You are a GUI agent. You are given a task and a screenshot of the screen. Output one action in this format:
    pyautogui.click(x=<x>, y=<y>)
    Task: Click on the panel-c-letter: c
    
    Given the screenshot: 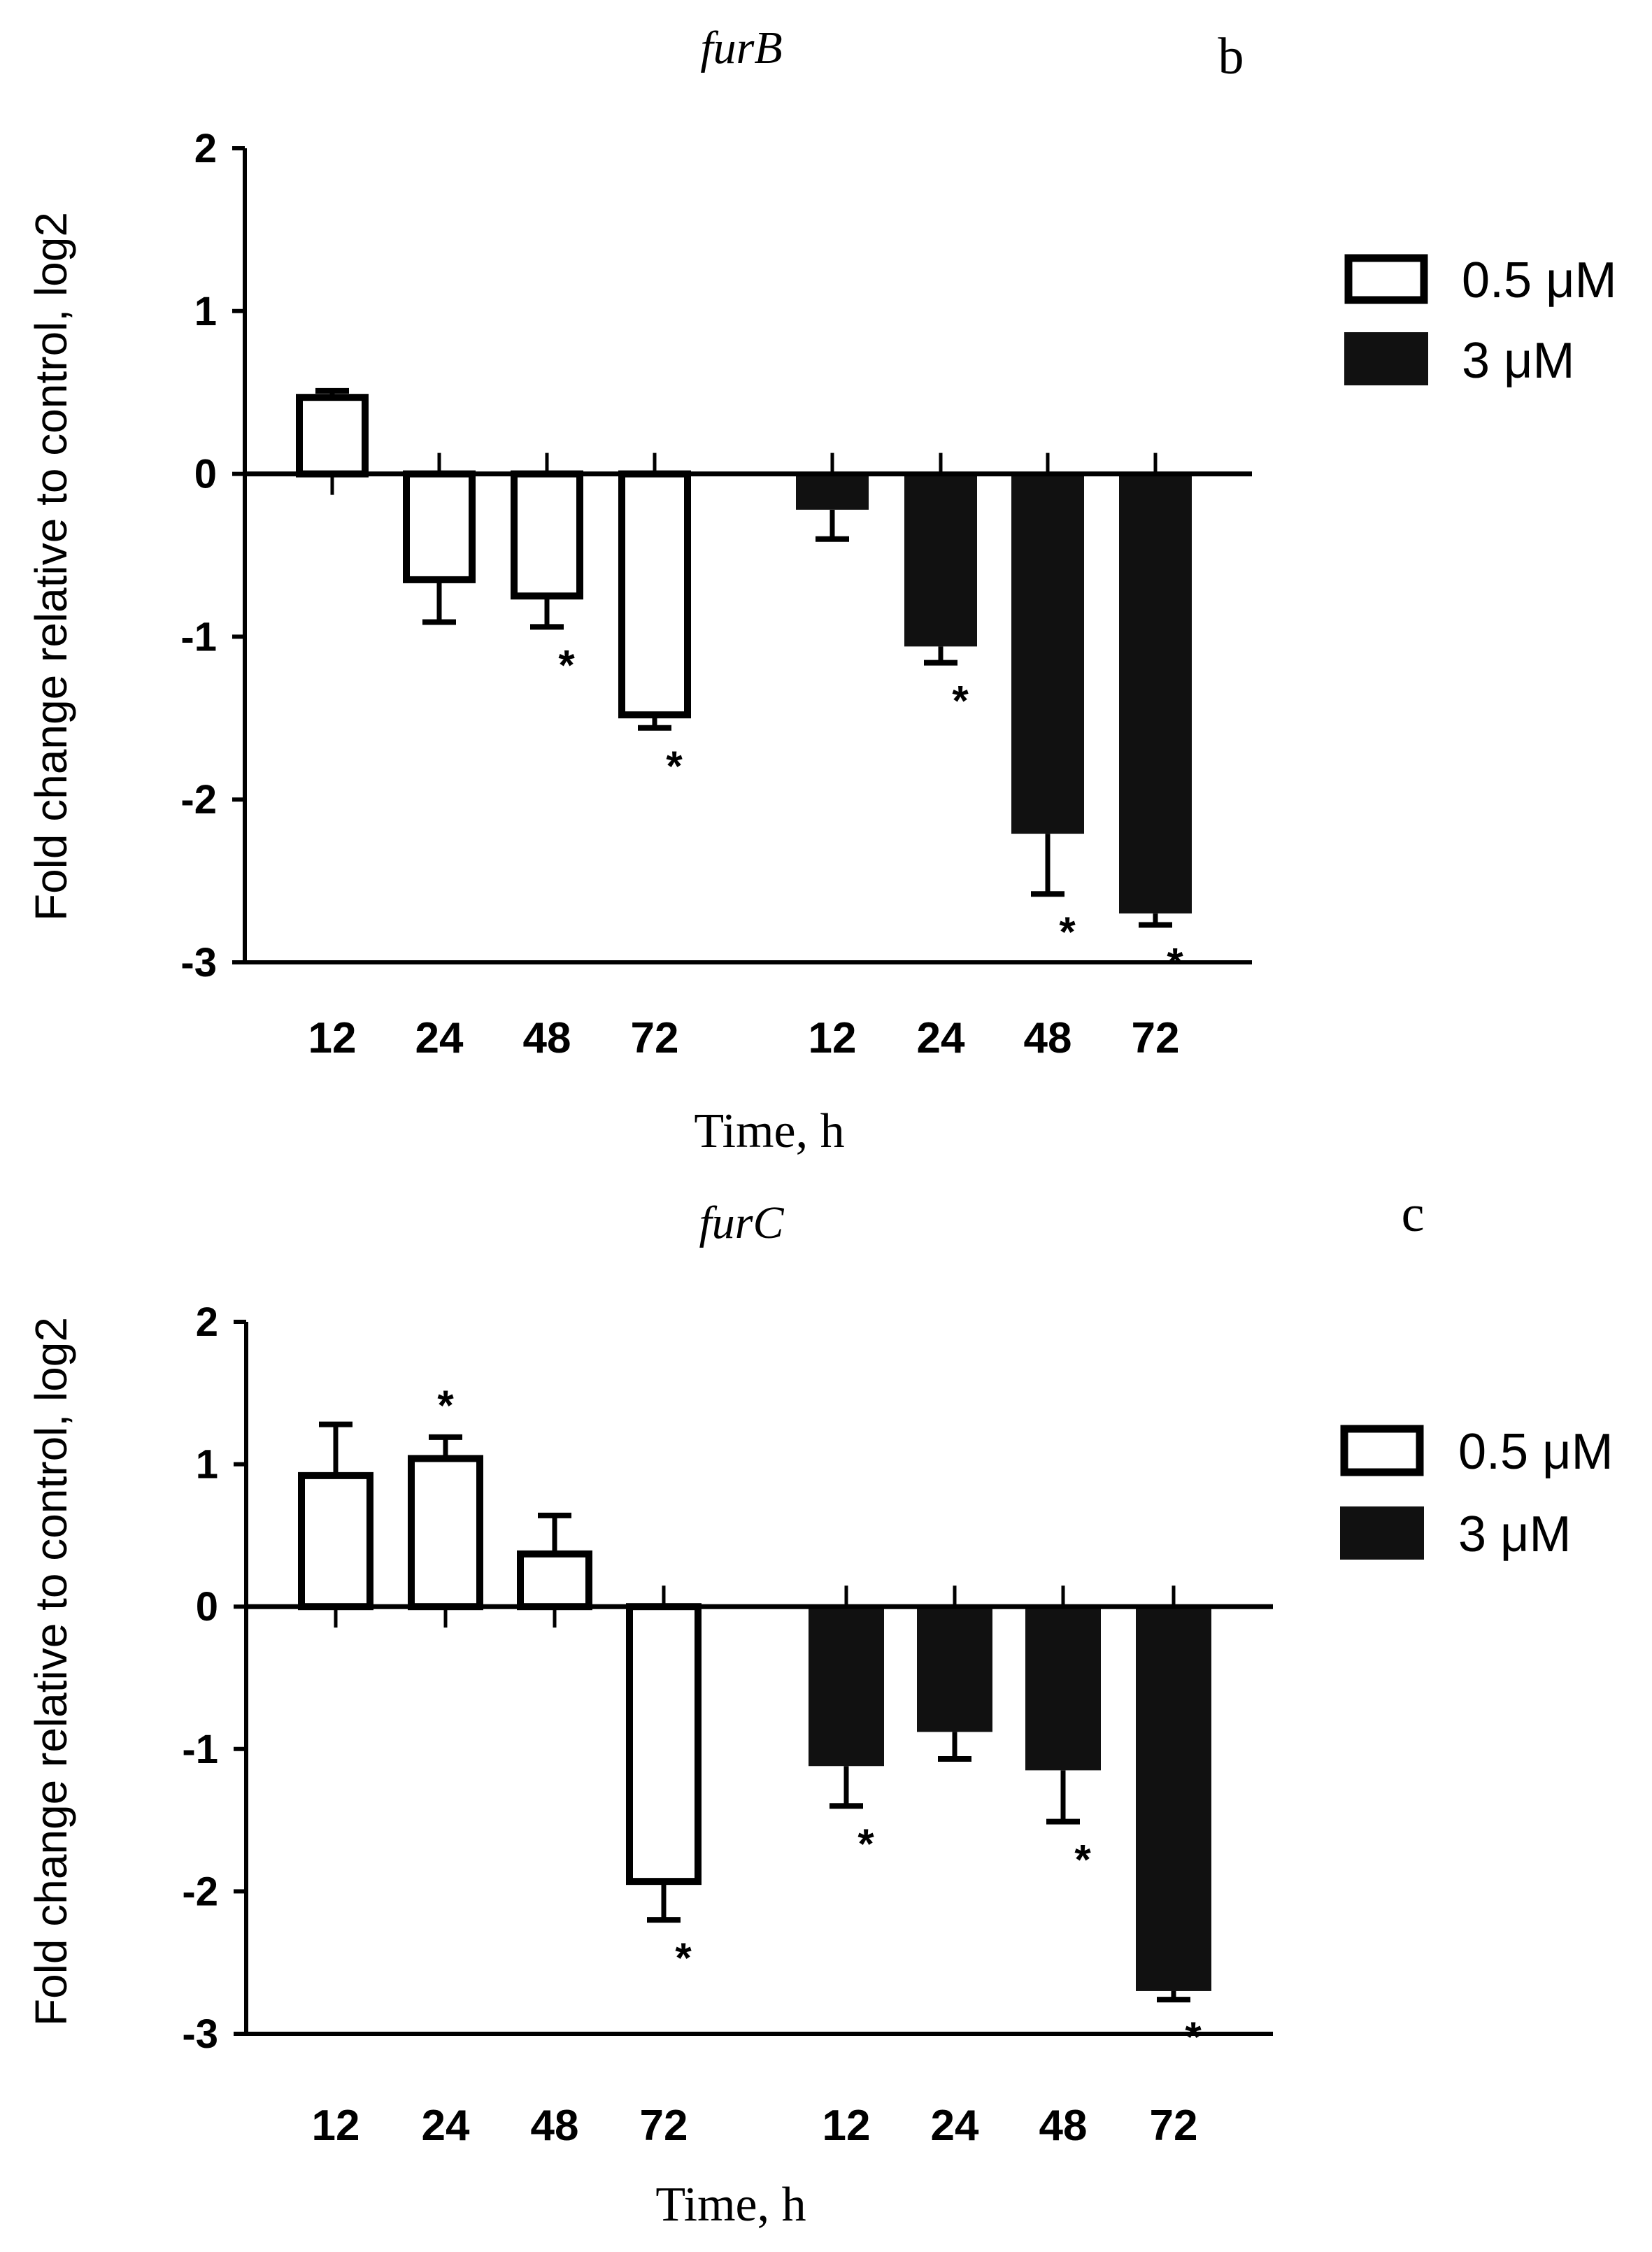 What is the action you would take?
    pyautogui.click(x=1413, y=1214)
    